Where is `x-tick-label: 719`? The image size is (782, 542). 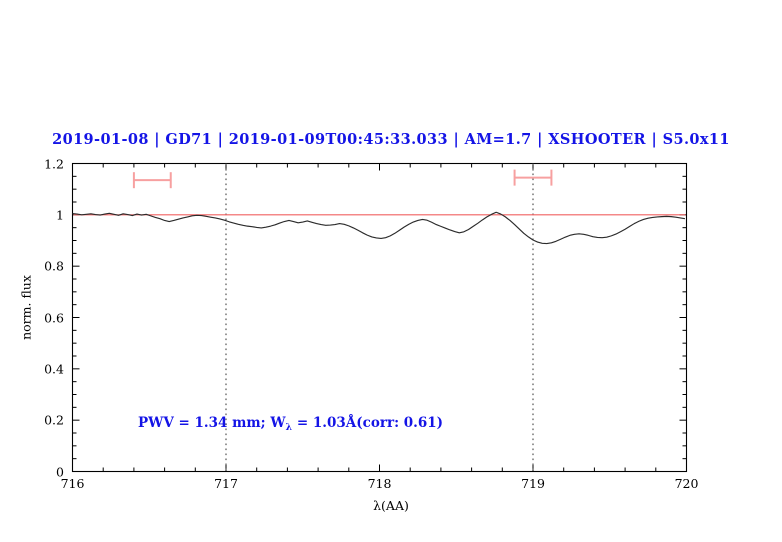
x-tick-label: 719 is located at coordinates (533, 483).